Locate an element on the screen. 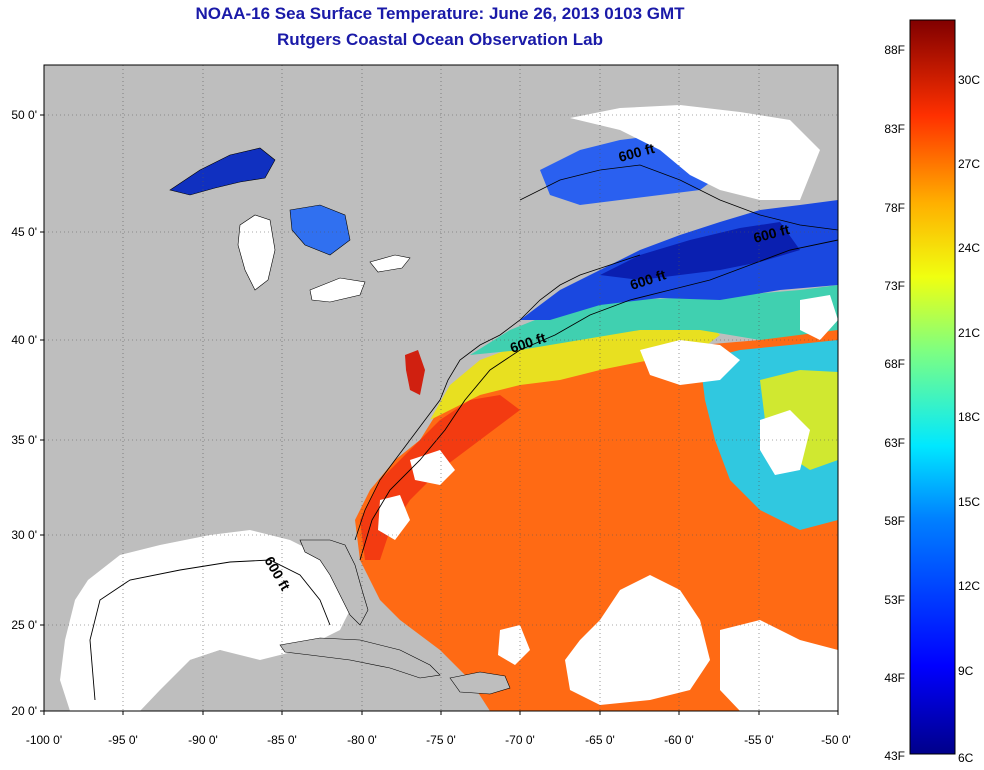  cool-band is located at coordinates (654, 320).